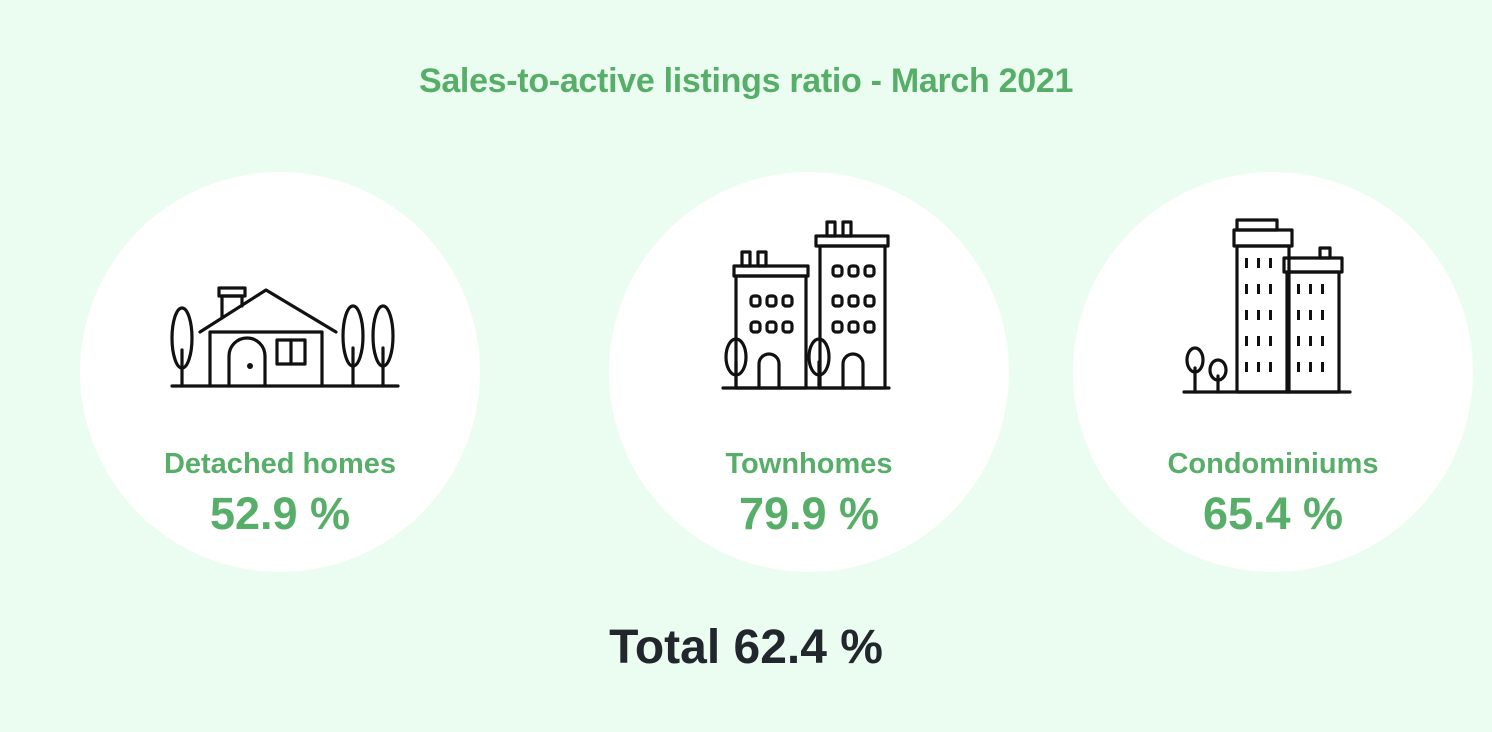  Describe the element at coordinates (285, 337) in the screenshot. I see `house-icon` at that location.